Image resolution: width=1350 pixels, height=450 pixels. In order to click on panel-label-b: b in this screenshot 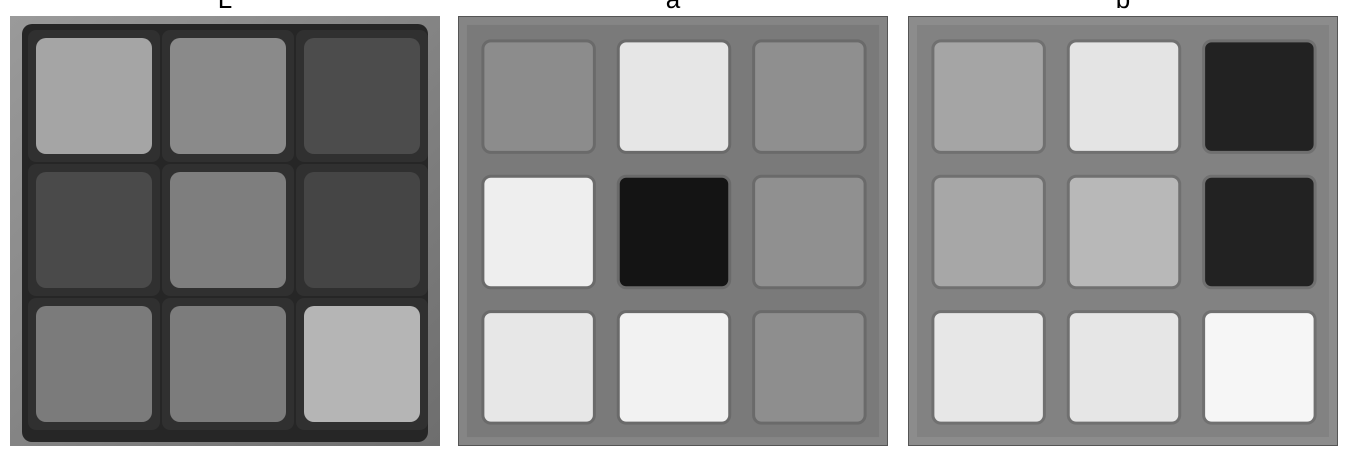, I will do `click(1123, 6)`.